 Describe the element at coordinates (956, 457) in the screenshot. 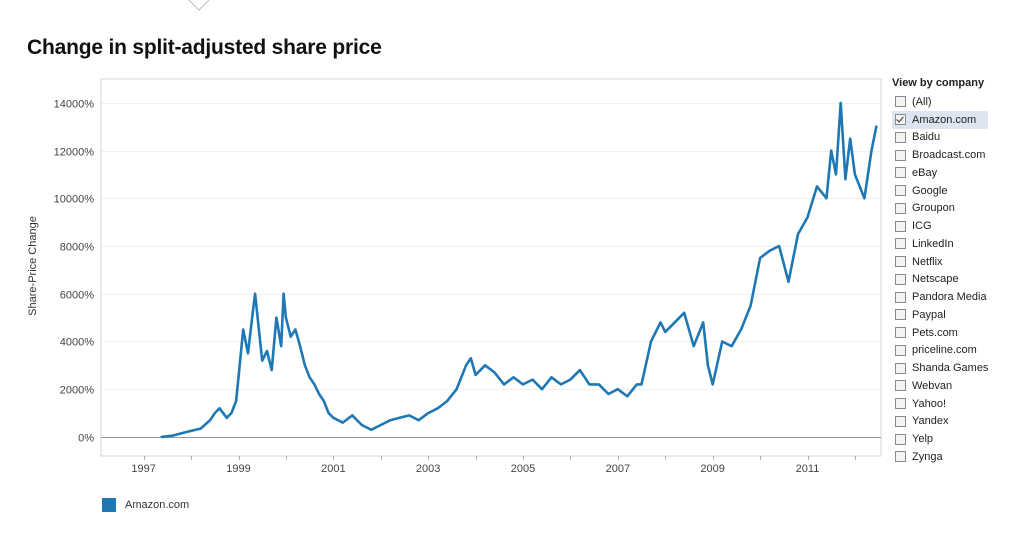

I see `filter-option: Zynga` at that location.